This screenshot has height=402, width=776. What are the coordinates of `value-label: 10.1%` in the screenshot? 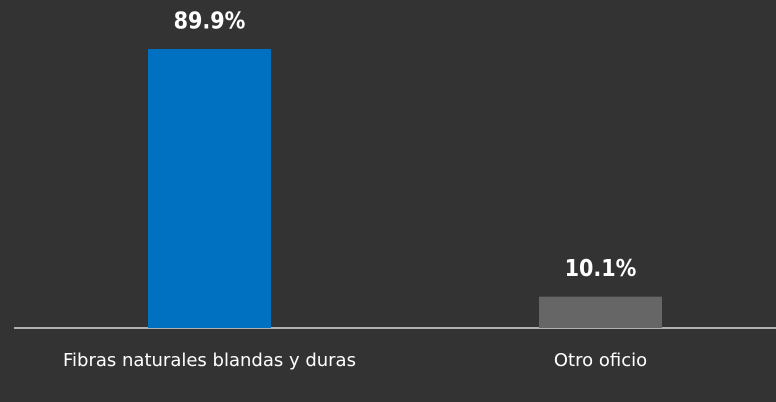 It's located at (601, 269).